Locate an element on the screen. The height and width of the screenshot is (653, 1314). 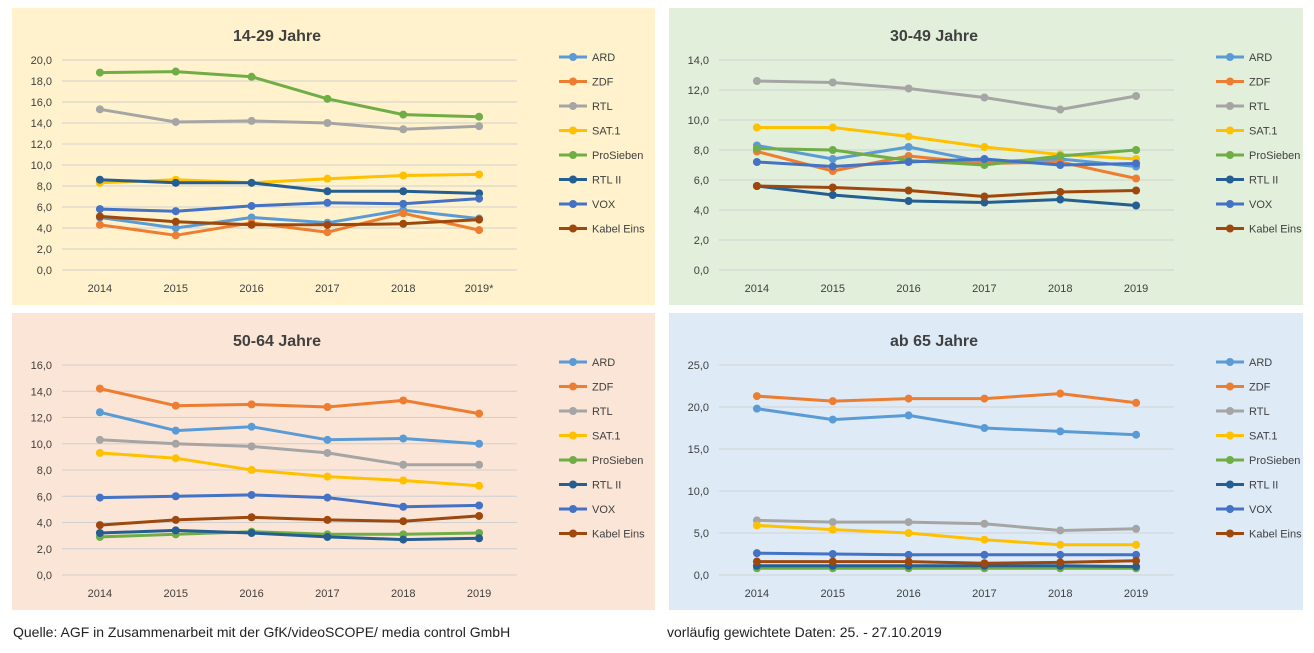
y-tick-label: 25,0 is located at coordinates (698, 366).